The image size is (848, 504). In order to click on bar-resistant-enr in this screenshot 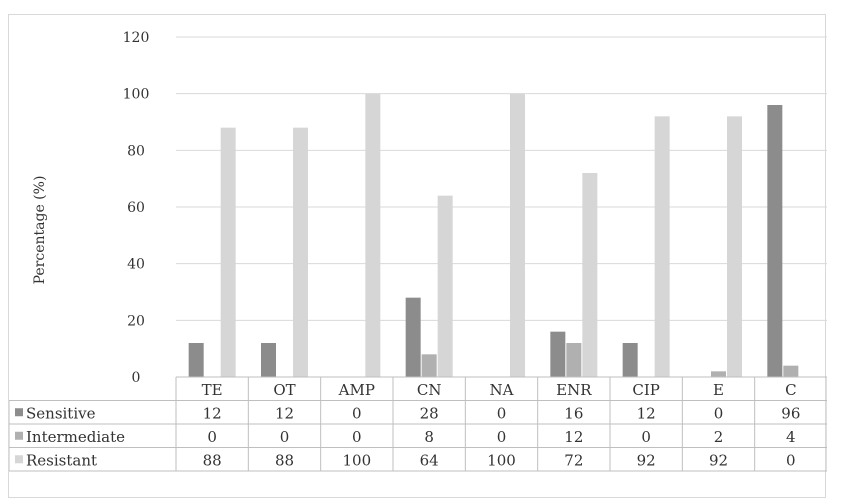, I will do `click(590, 275)`.